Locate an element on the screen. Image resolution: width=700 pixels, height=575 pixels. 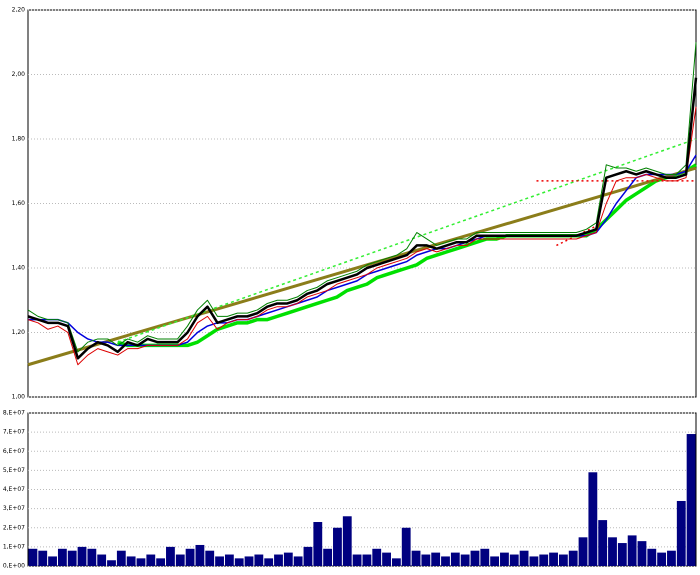
y-tick-label: 1,E+07 is located at coordinates (14, 546).